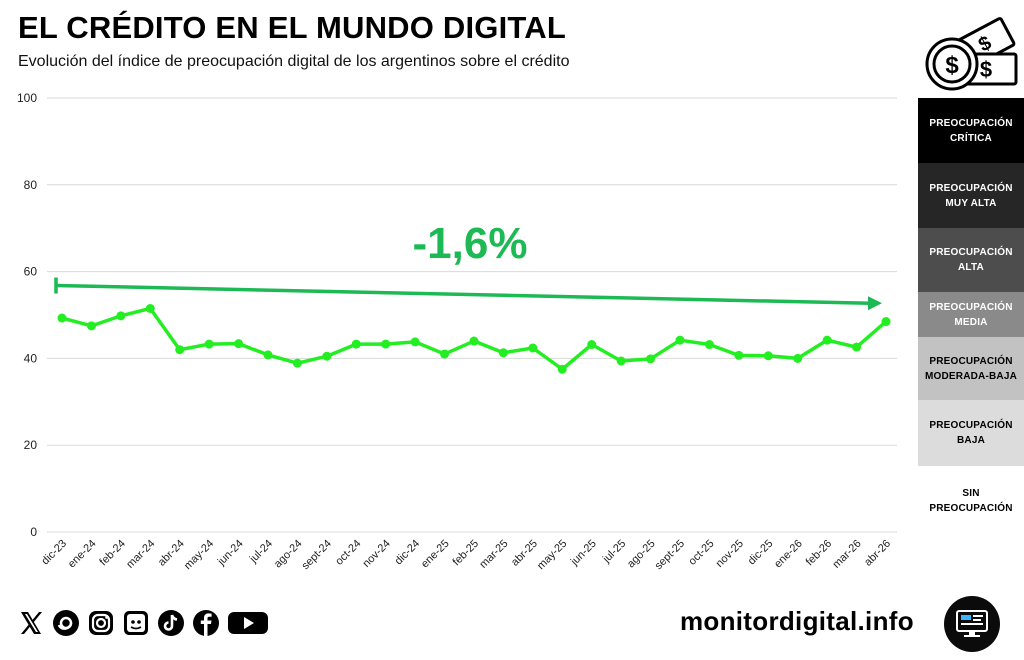  Describe the element at coordinates (112, 553) in the screenshot. I see `x-tick-label: feb-24` at that location.